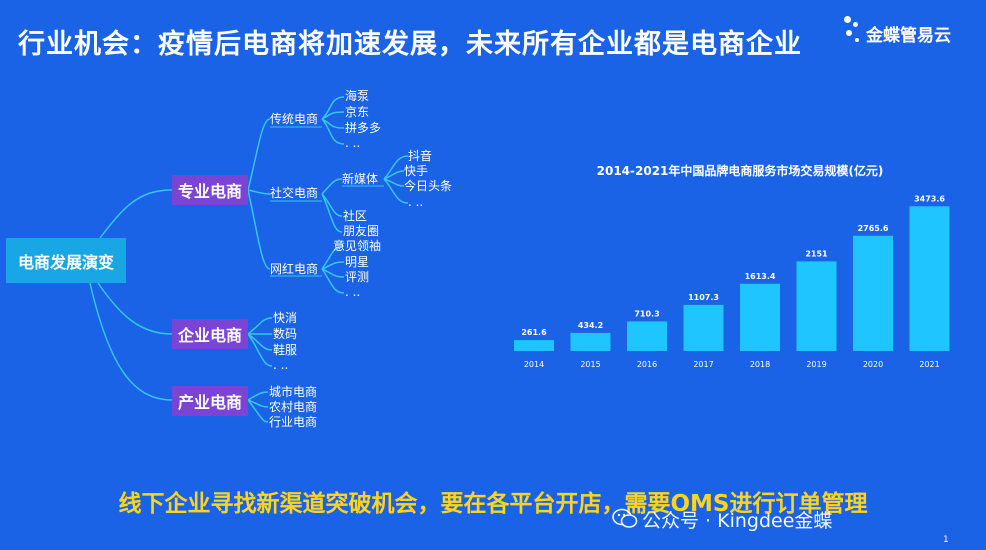  Describe the element at coordinates (873, 364) in the screenshot. I see `category-label: 2020` at that location.